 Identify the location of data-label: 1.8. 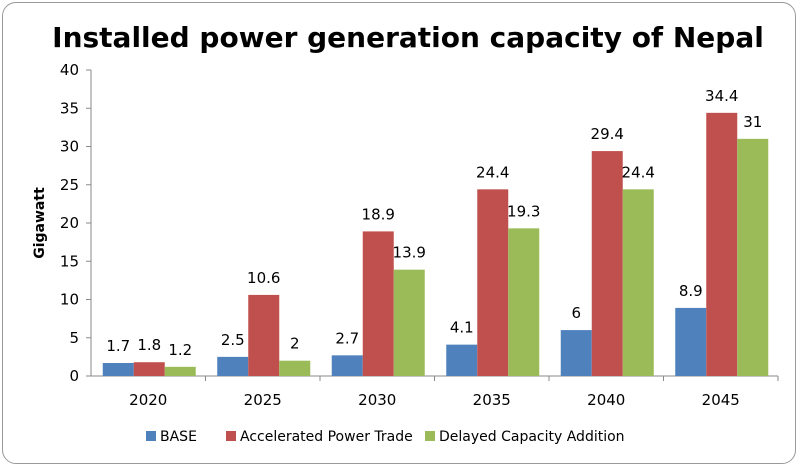
(149, 345).